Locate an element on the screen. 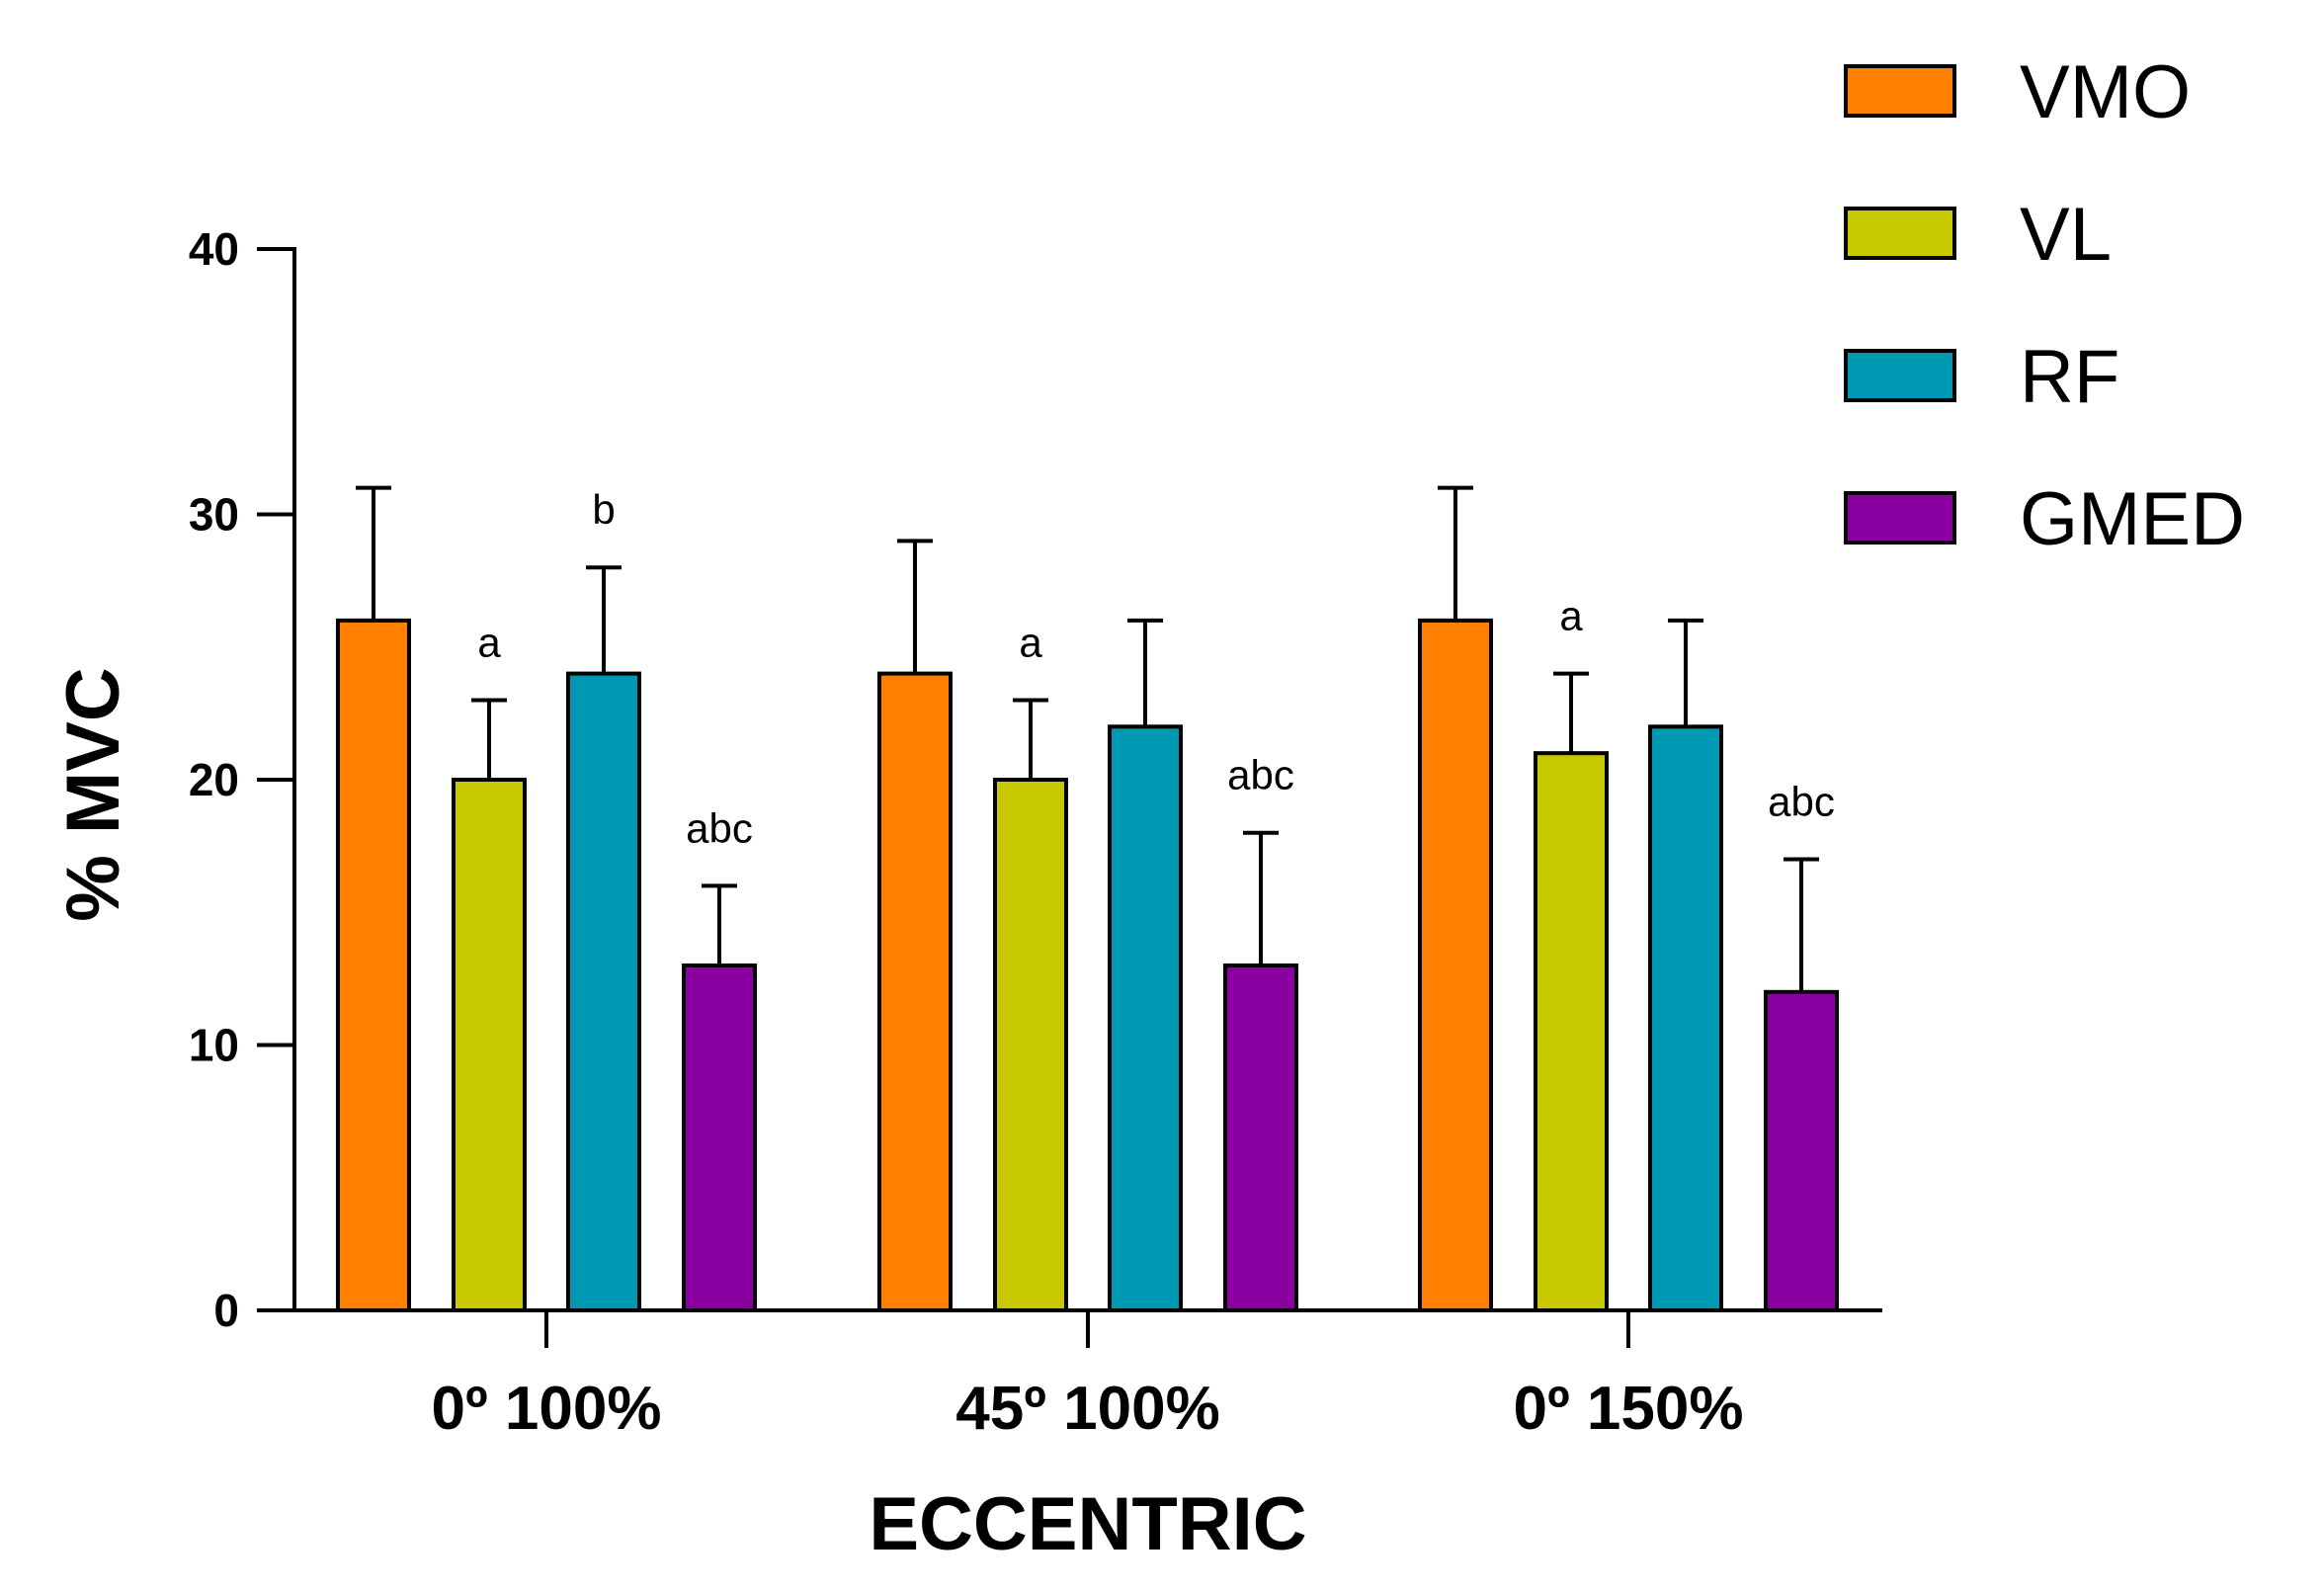 The height and width of the screenshot is (1593, 2324). x-tick-label: 0º 100% is located at coordinates (547, 1409).